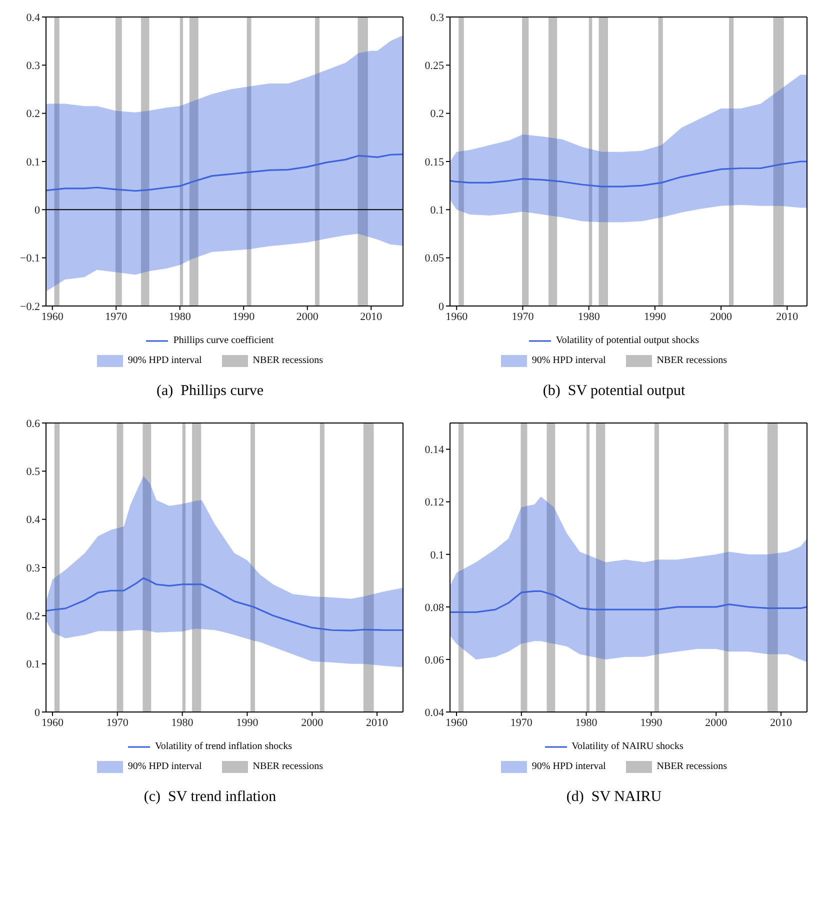 Image resolution: width=826 pixels, height=906 pixels. What do you see at coordinates (223, 747) in the screenshot?
I see `legend-label: Volatility of trend inflation shocks` at bounding box center [223, 747].